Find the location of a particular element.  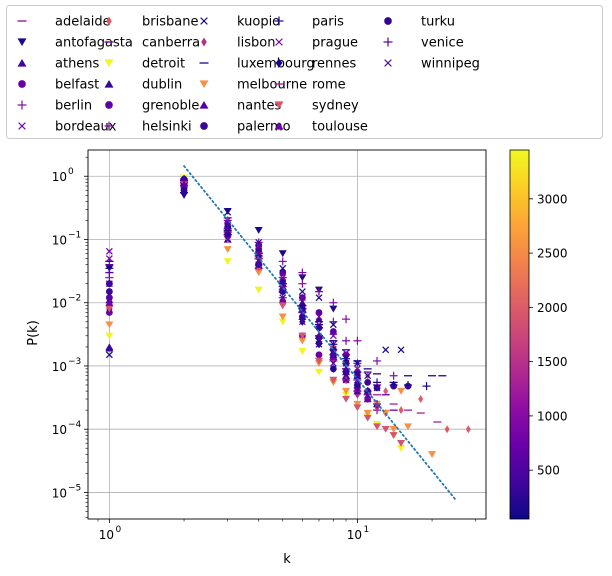

legend-label: luxembourg is located at coordinates (276, 64).